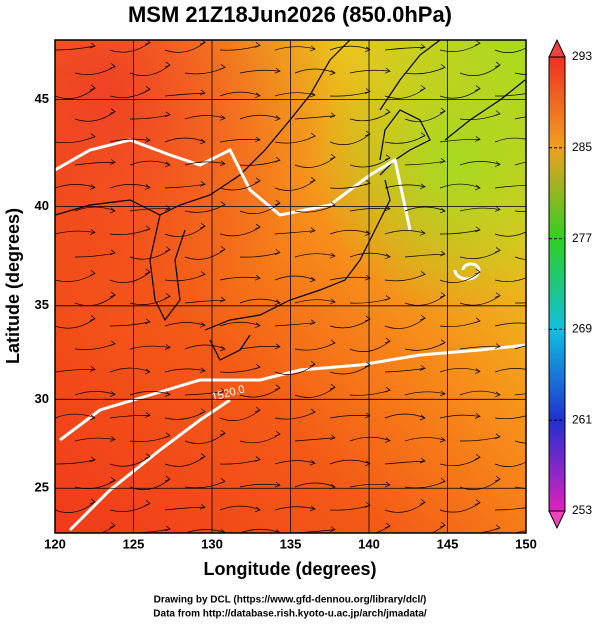 The width and height of the screenshot is (599, 625). Describe the element at coordinates (369, 543) in the screenshot. I see `x-tick-label: 140` at that location.